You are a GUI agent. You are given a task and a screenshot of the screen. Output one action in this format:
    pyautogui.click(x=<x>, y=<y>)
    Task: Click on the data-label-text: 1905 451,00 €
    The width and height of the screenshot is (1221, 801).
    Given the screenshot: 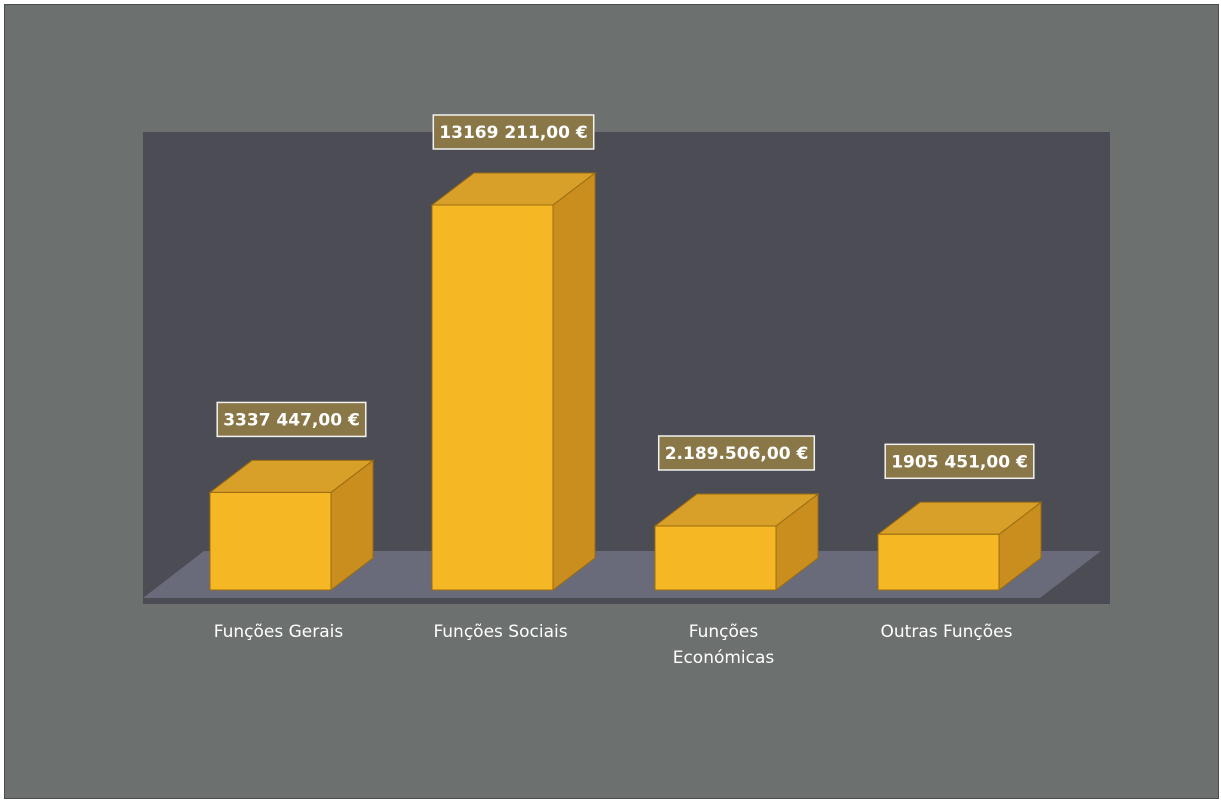 What is the action you would take?
    pyautogui.click(x=959, y=462)
    